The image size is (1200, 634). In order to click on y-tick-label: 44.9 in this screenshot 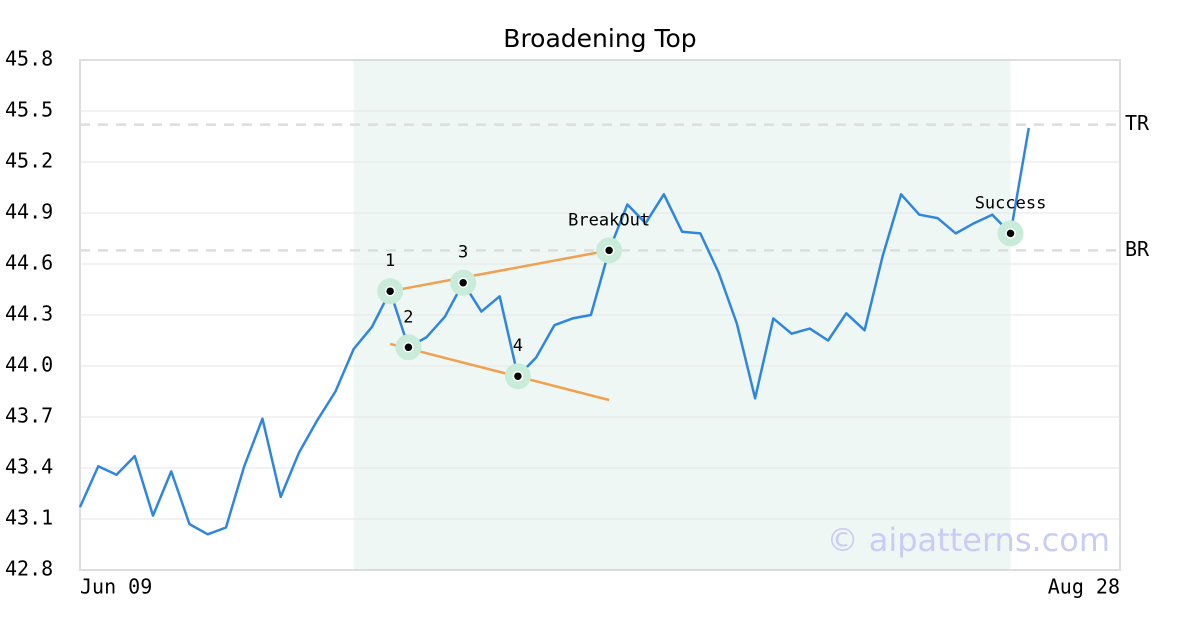, I will do `click(29, 212)`.